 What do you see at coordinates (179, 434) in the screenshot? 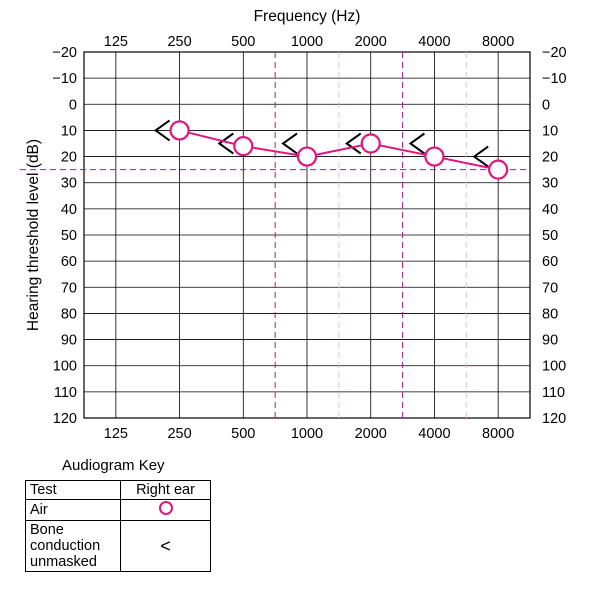
I see `x-tick-label-bottom: 250` at bounding box center [179, 434].